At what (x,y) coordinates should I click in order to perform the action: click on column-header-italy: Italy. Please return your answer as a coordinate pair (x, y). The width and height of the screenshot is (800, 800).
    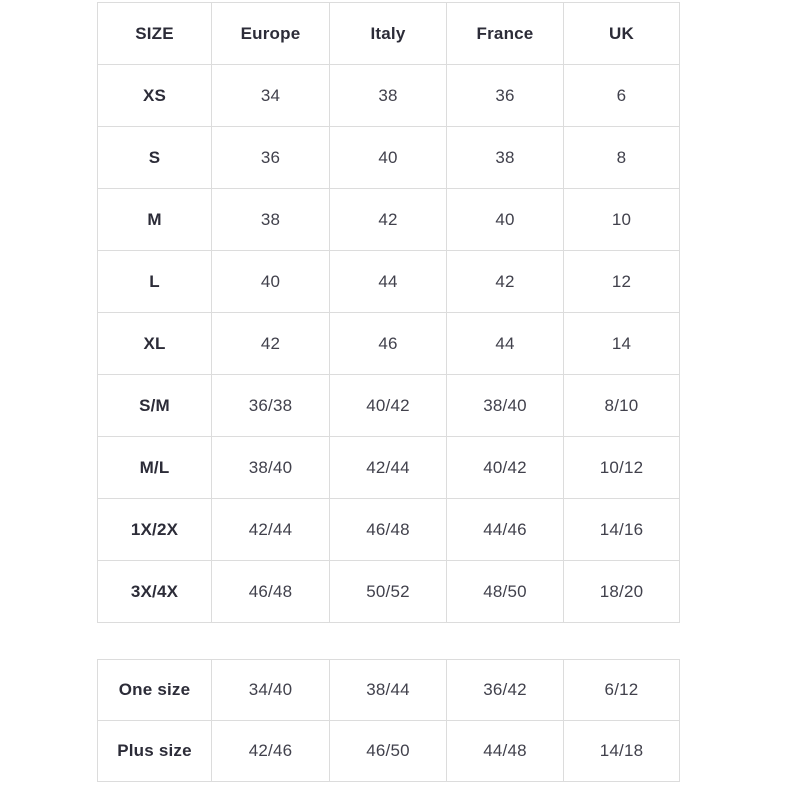
    Looking at the image, I should click on (388, 33).